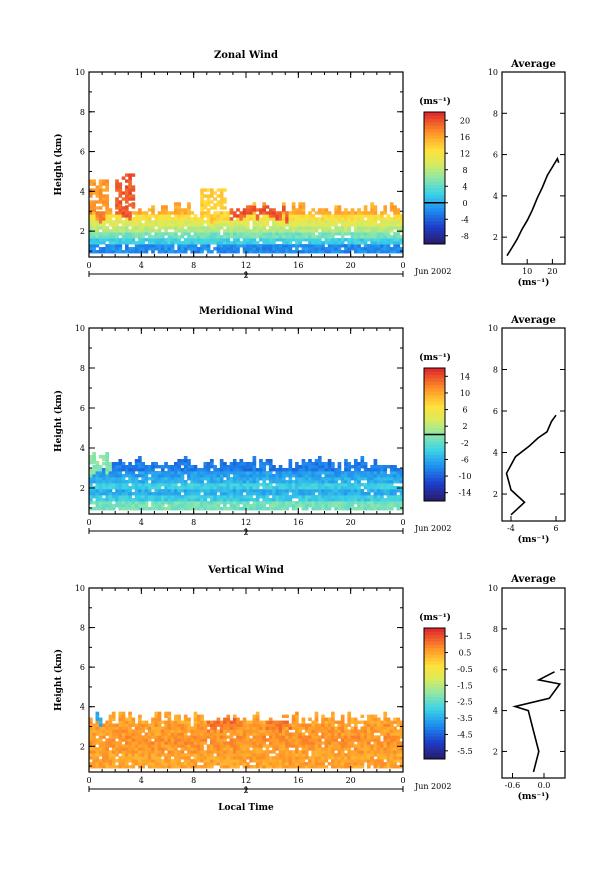  What do you see at coordinates (465, 153) in the screenshot?
I see `colorbar-tick-label: 12` at bounding box center [465, 153].